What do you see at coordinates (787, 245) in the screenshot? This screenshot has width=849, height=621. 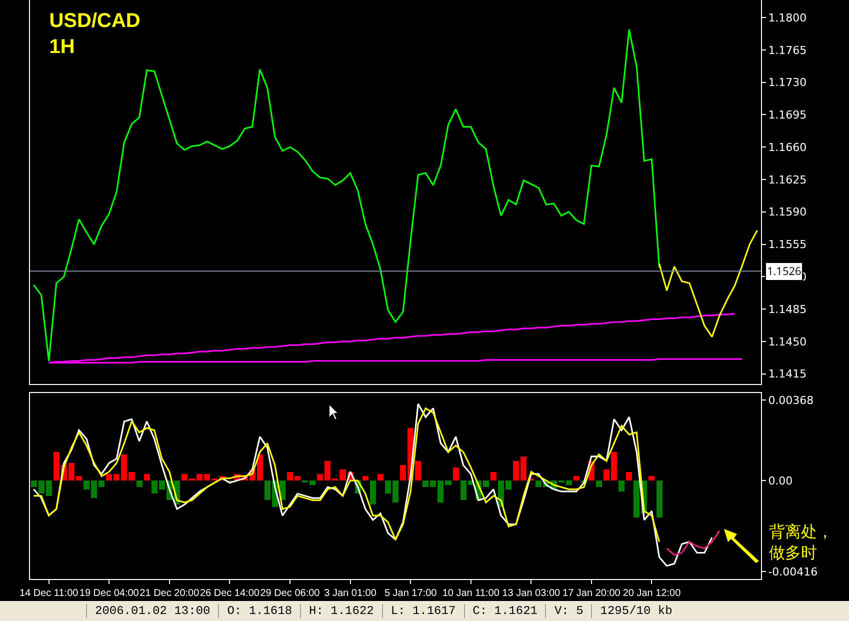 I see `y-tick-label: 1.1555` at bounding box center [787, 245].